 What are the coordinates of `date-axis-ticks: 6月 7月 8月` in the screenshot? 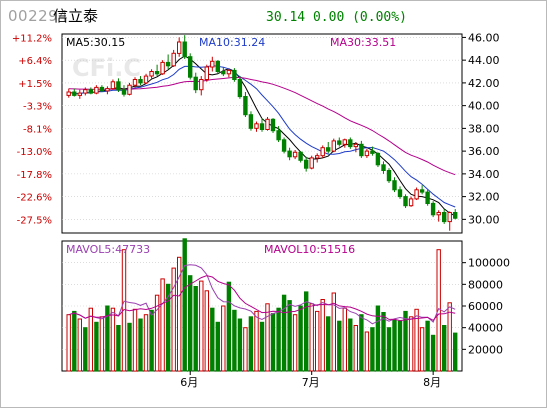 It's located at (310, 380).